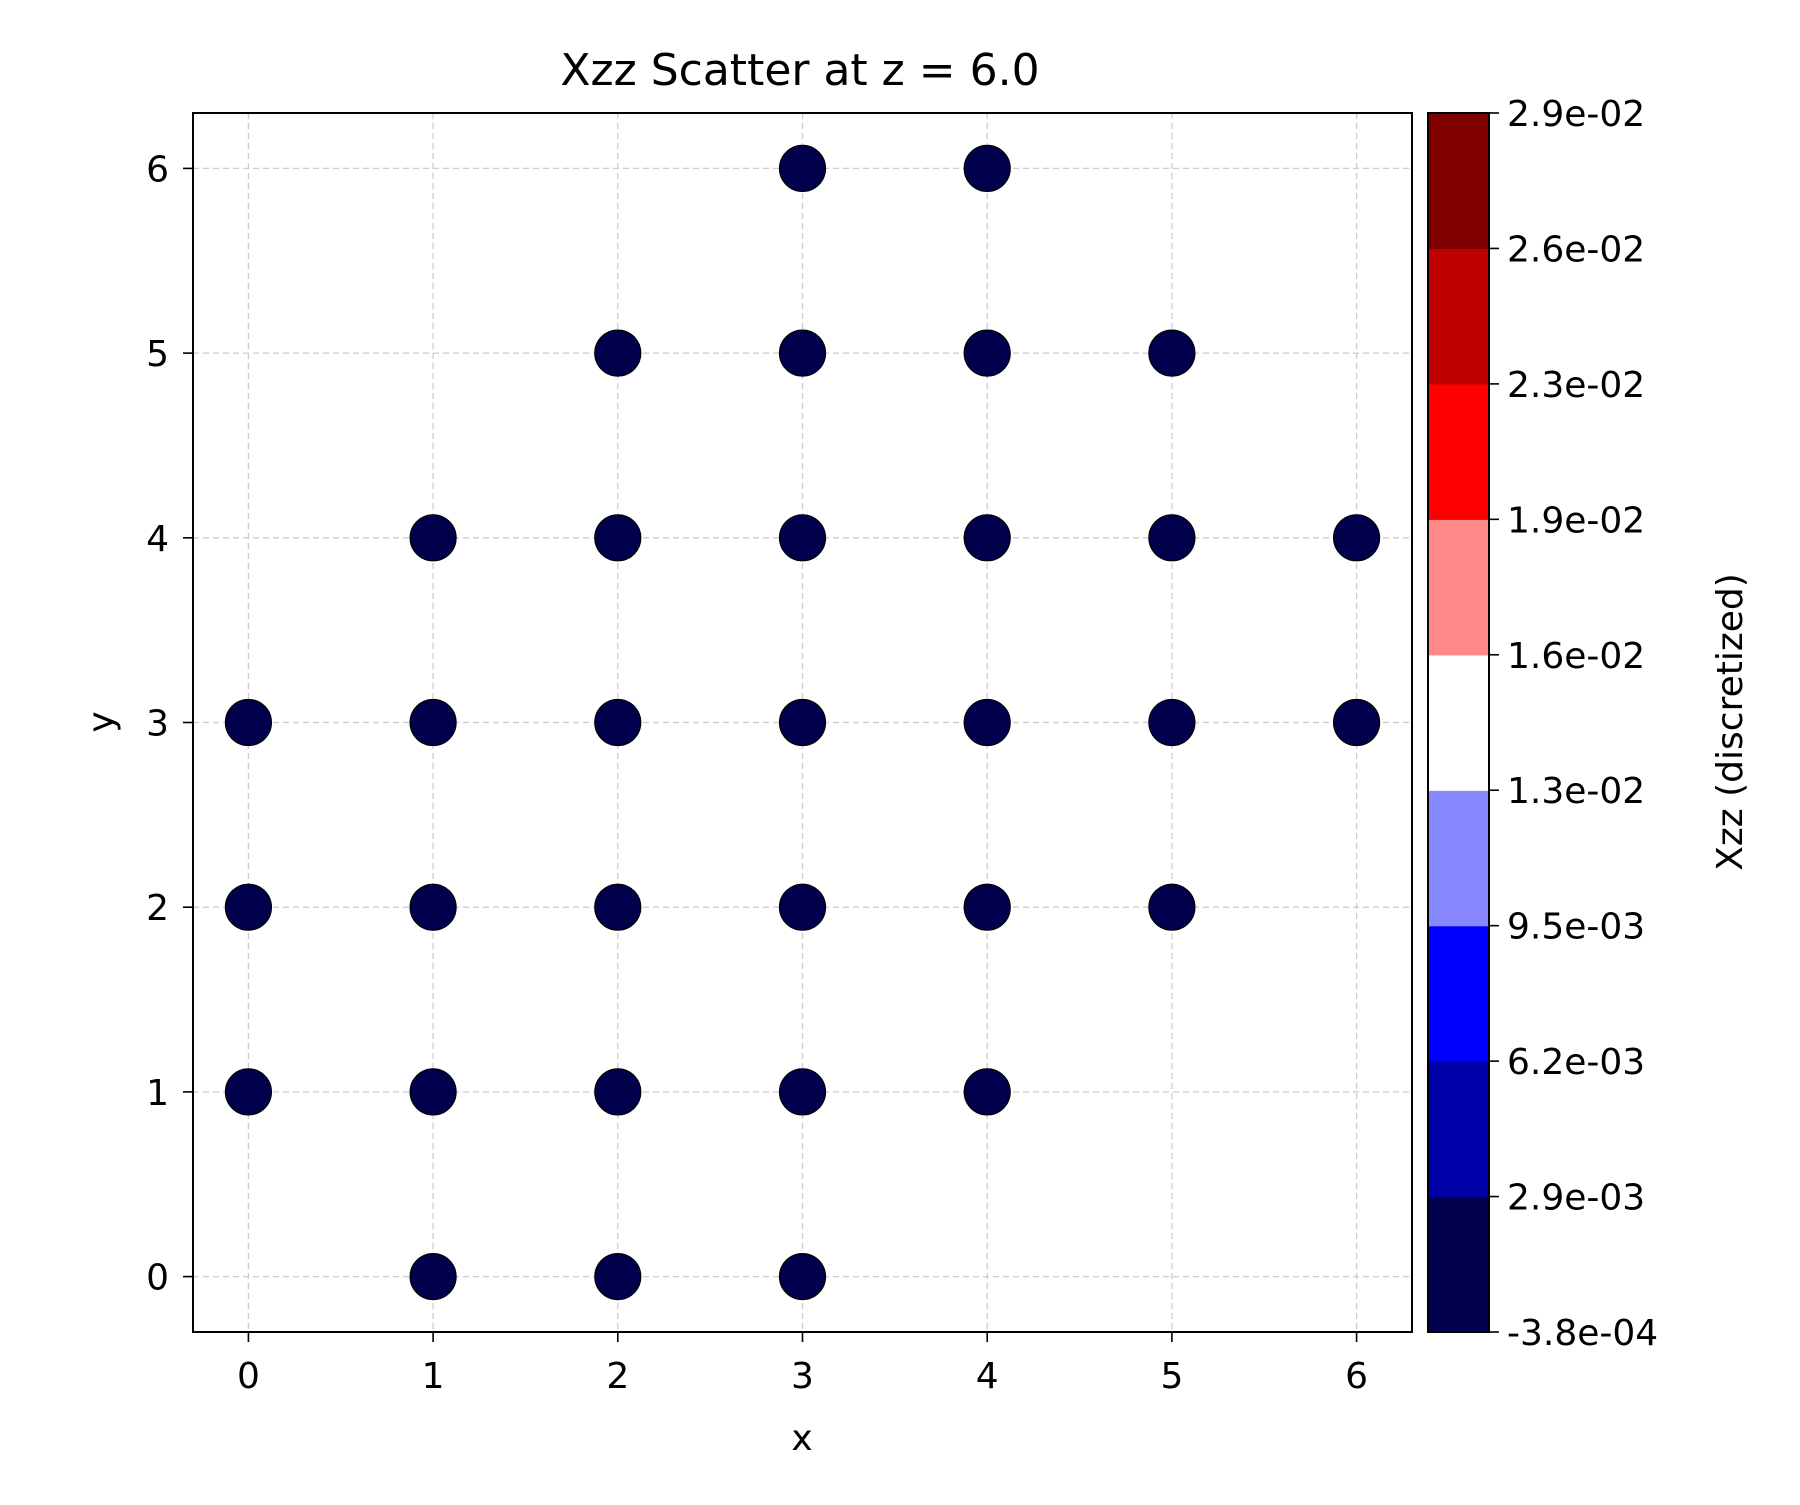 The image size is (1800, 1505). I want to click on y-tick-label: 5, so click(157, 354).